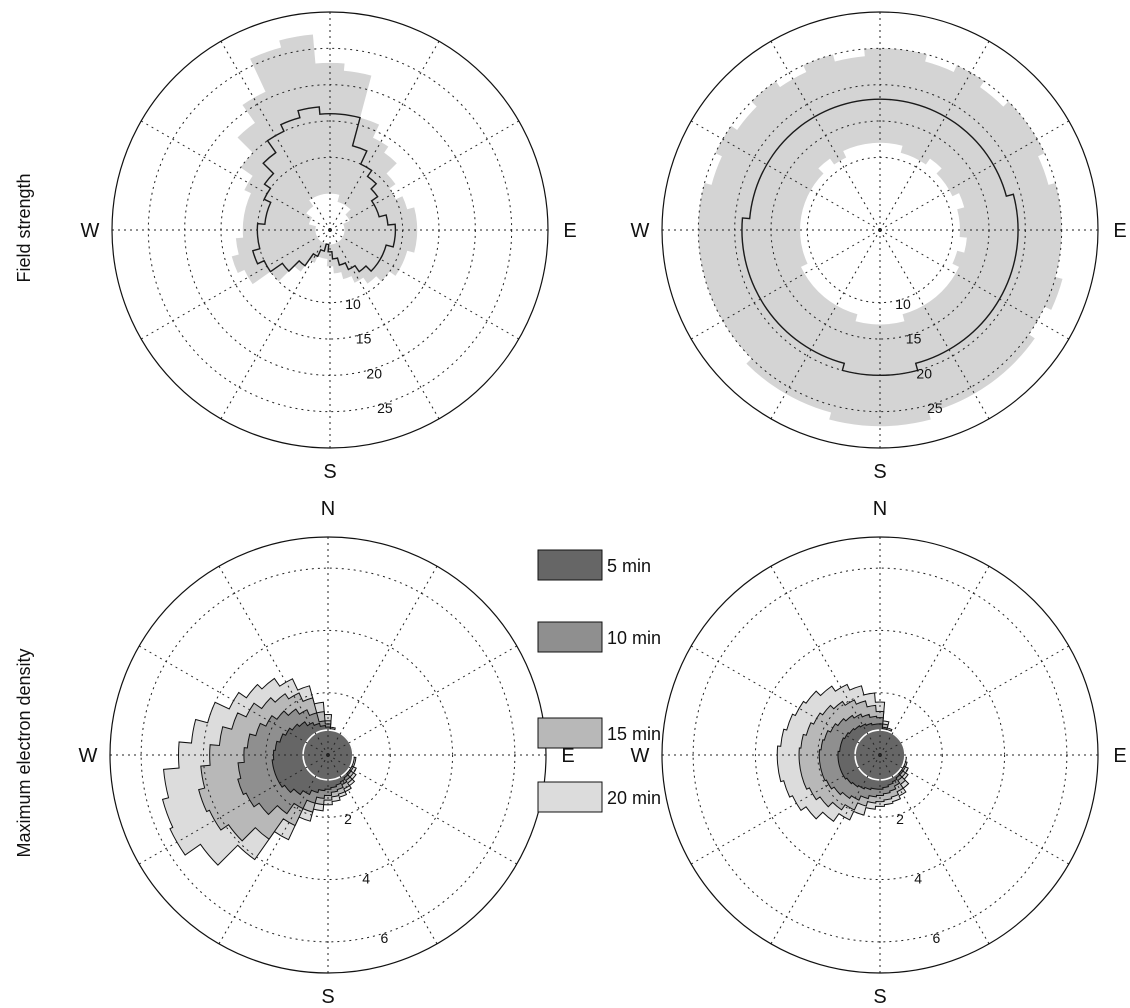 The width and height of the screenshot is (1130, 1008). I want to click on legend-label: 20 min, so click(634, 798).